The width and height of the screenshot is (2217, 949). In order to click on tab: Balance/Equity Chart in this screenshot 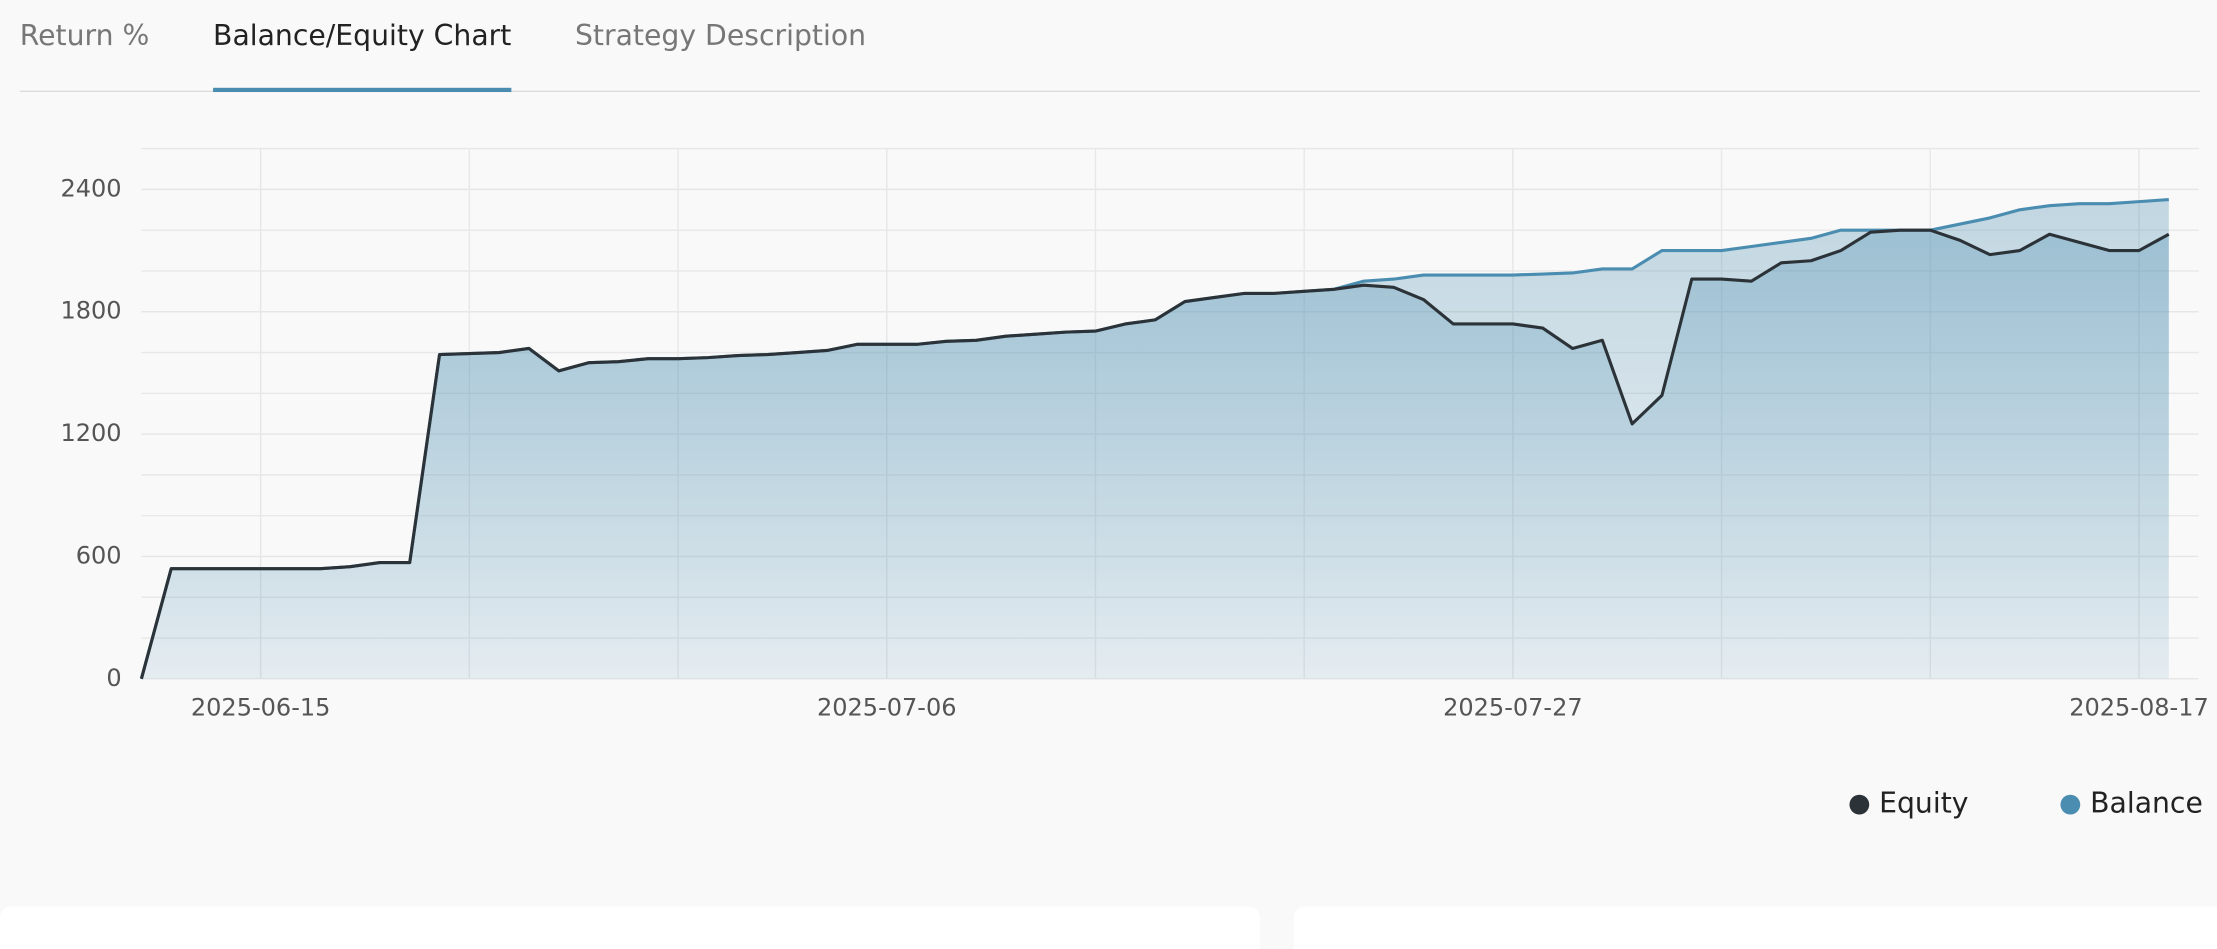, I will do `click(362, 35)`.